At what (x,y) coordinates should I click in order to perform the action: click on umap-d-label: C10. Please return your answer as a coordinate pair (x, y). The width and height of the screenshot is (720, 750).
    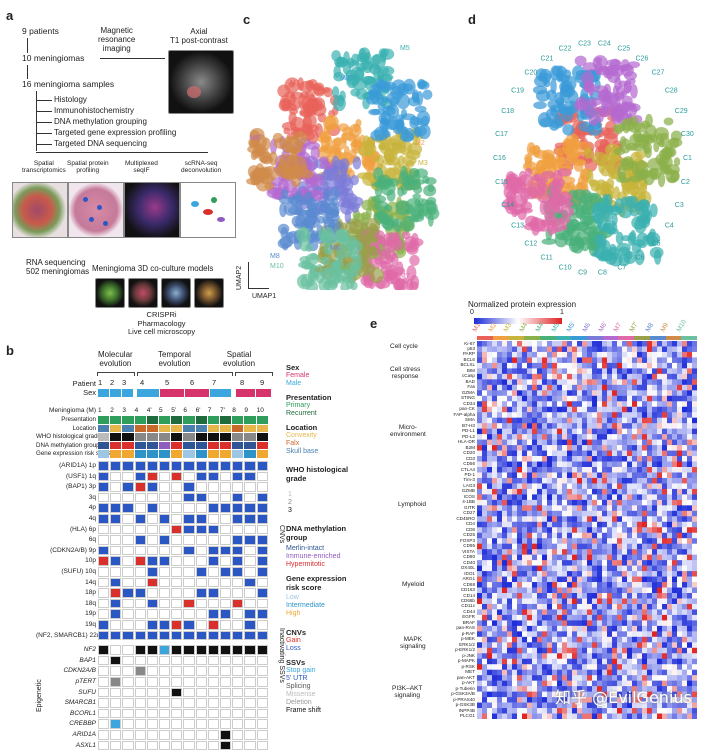
    Looking at the image, I should click on (565, 267).